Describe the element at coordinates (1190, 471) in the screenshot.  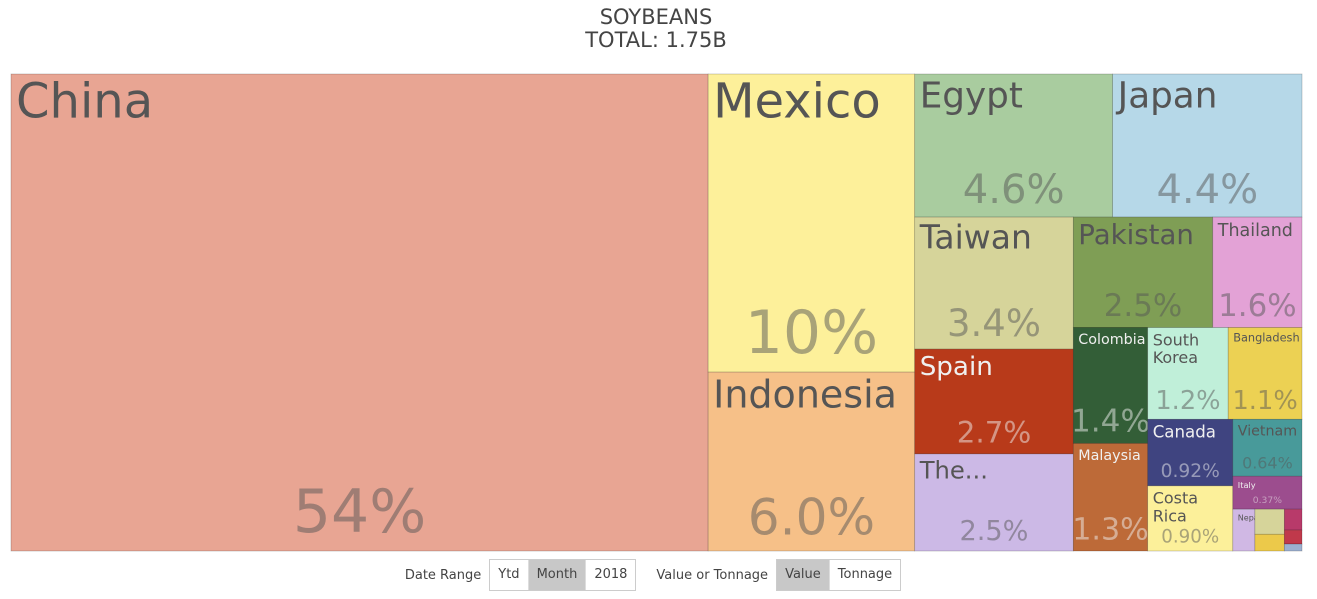
I see `value-label: 0.92%` at that location.